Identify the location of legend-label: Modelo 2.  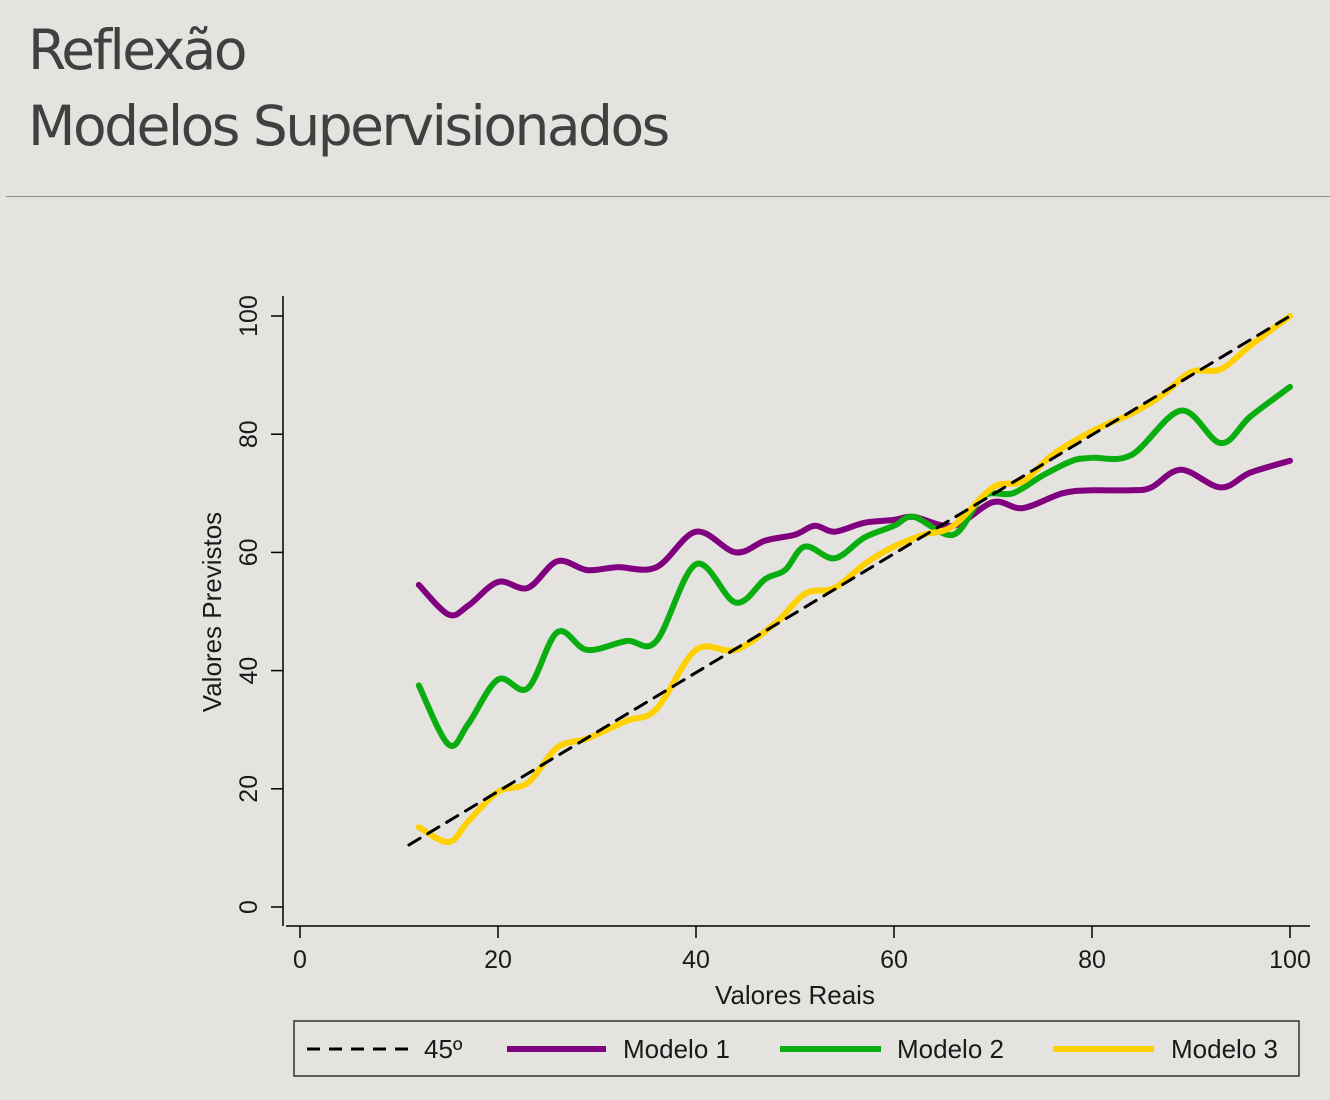
(950, 1049).